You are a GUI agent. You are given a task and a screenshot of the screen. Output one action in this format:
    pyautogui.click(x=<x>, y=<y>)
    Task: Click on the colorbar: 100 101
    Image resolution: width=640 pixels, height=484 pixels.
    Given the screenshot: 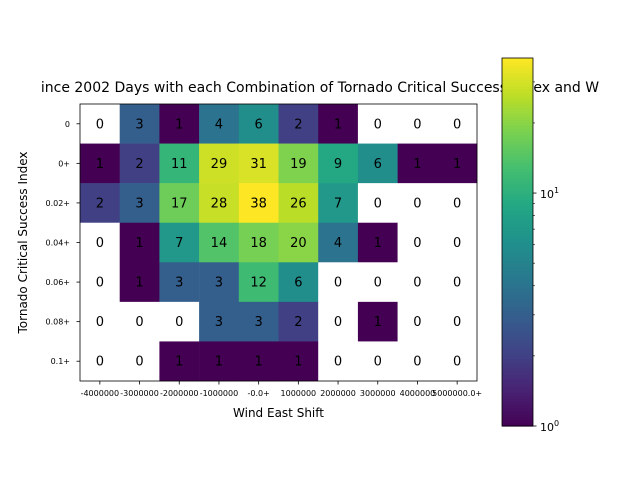 What is the action you would take?
    pyautogui.click(x=530, y=245)
    